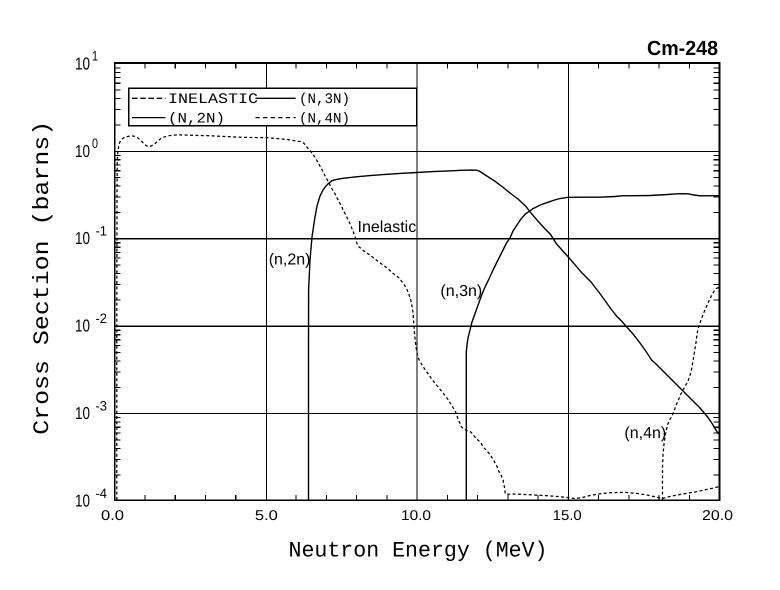 Image resolution: width=780 pixels, height=590 pixels. I want to click on svg-text: 0.0, so click(112, 516).